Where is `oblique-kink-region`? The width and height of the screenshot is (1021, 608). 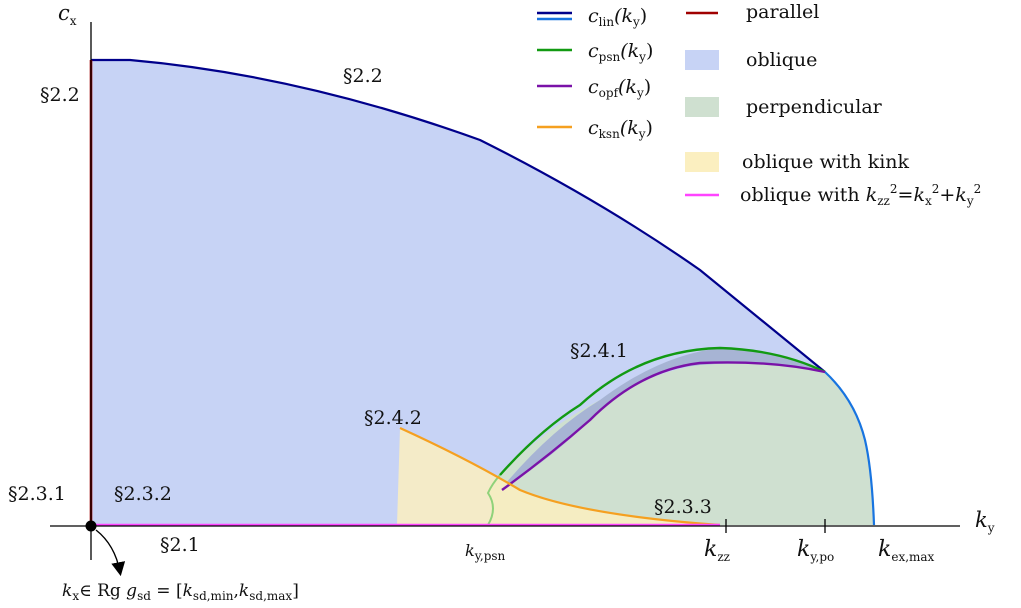
oblique-kink-region is located at coordinates (558, 476).